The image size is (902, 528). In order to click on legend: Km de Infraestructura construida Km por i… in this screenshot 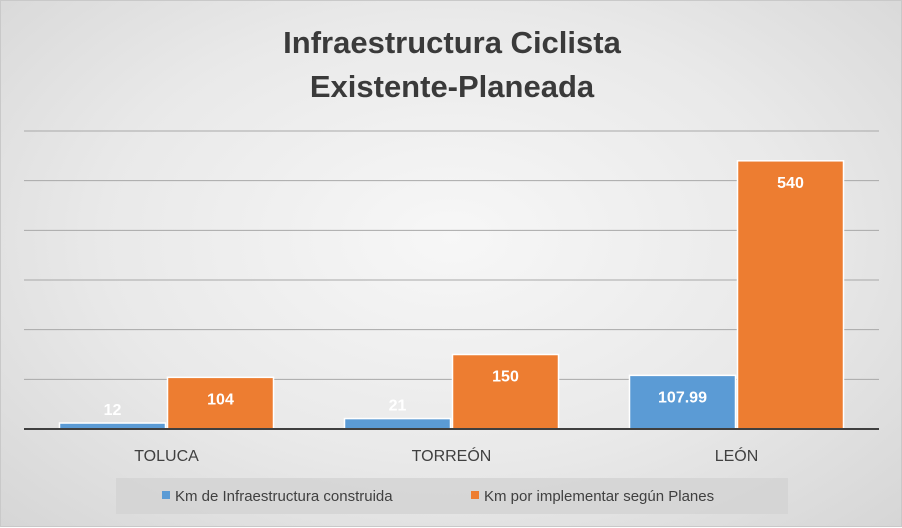, I will do `click(452, 496)`.